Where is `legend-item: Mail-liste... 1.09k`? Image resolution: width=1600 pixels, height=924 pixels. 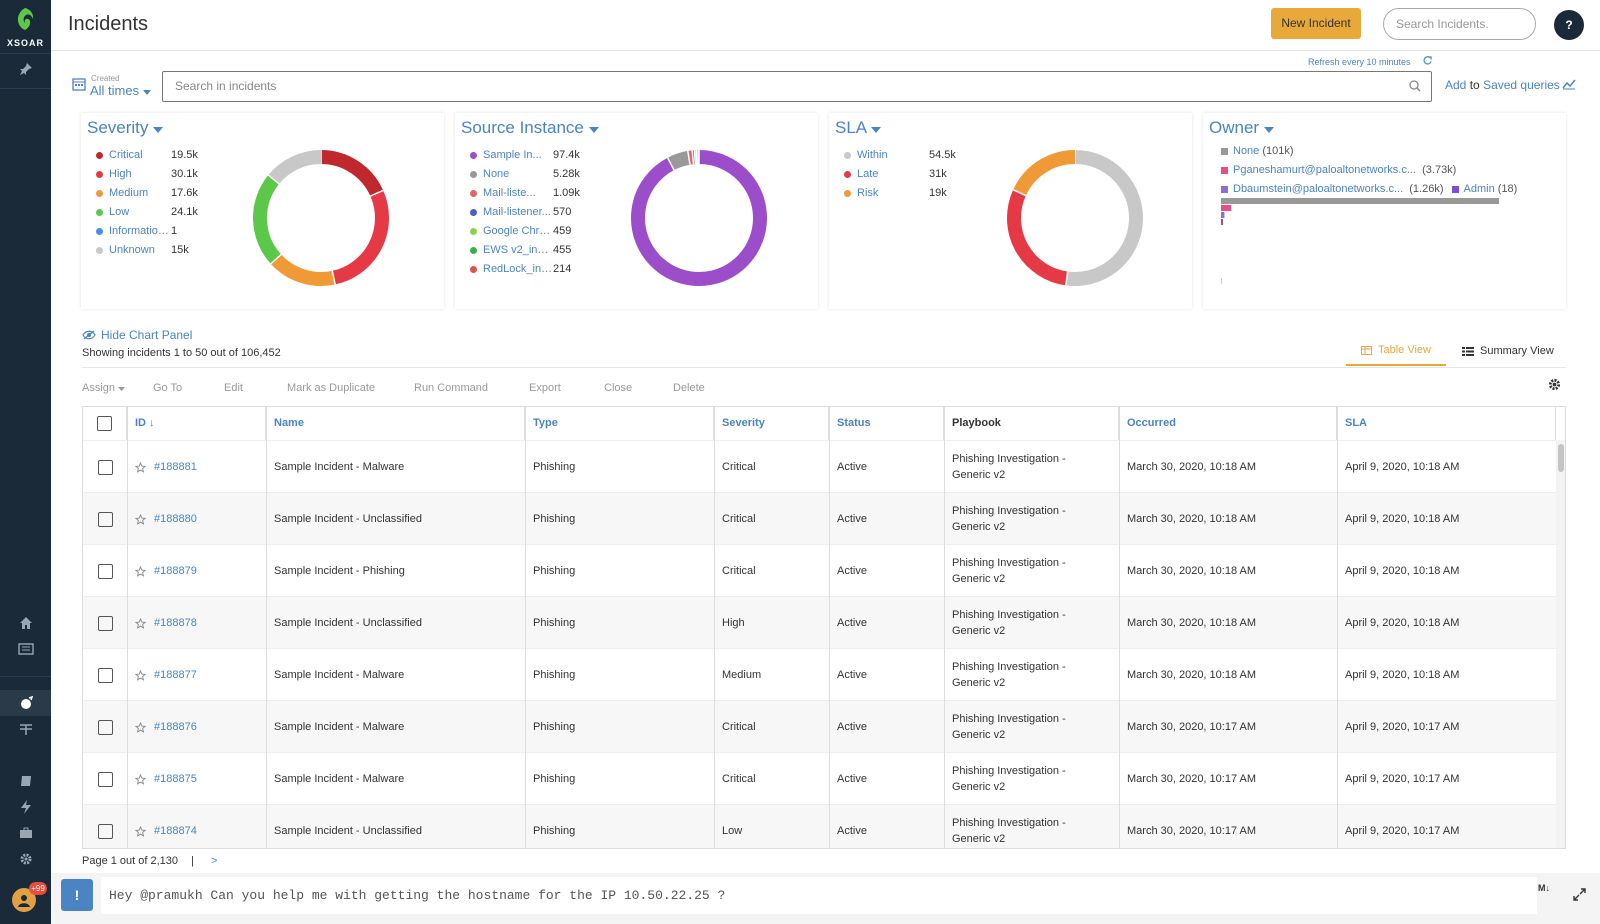 legend-item: Mail-liste... 1.09k is located at coordinates (525, 193).